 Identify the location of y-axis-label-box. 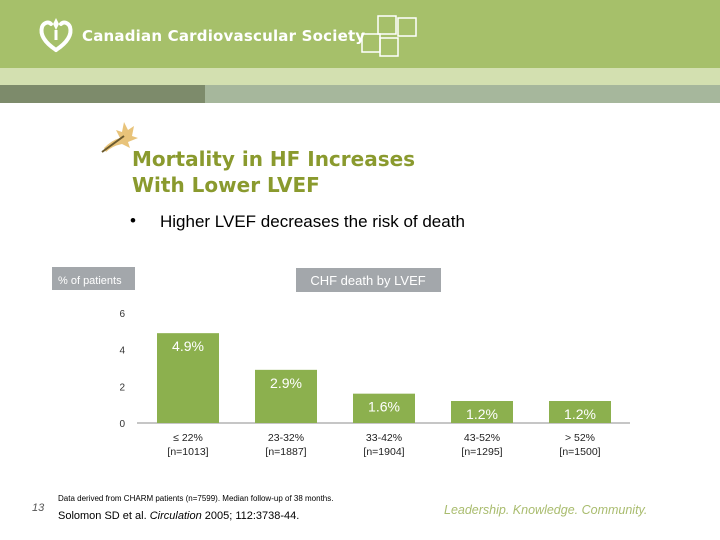
(93, 278).